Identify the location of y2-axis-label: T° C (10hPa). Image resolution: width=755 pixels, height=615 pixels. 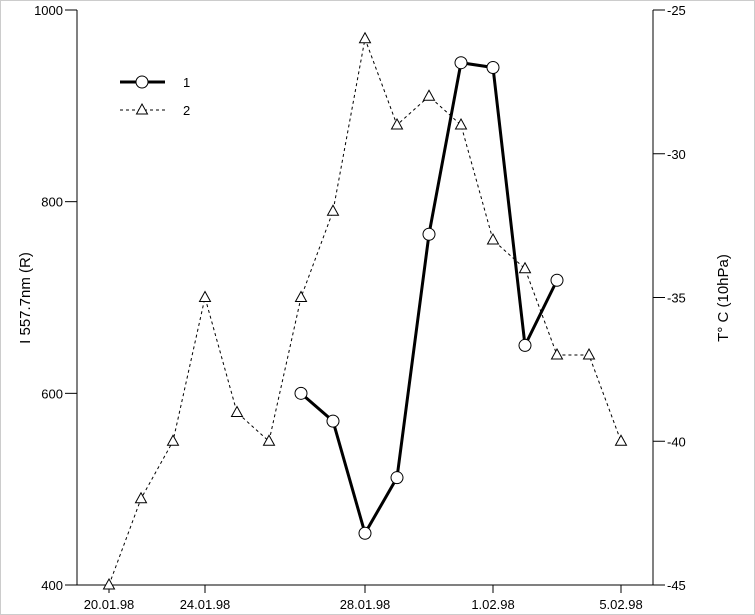
(723, 298).